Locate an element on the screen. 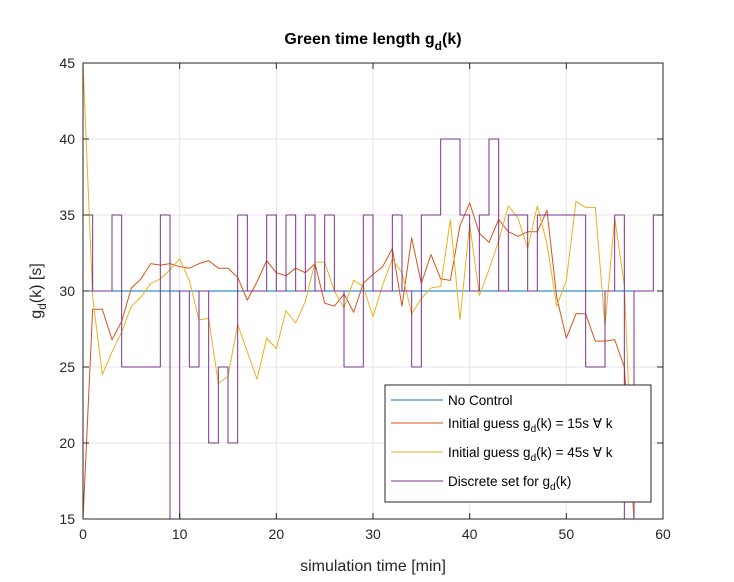  y-tick-label: 20 is located at coordinates (67, 443).